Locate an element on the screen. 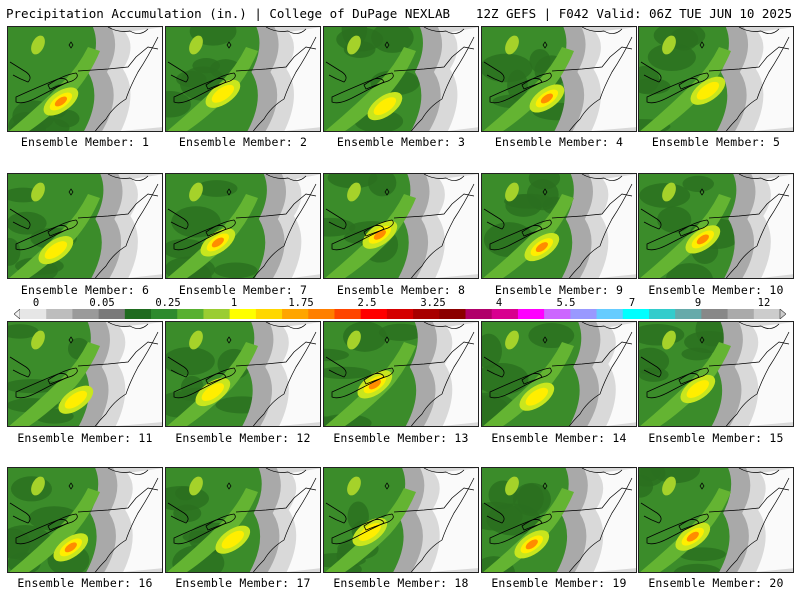 This screenshot has width=800, height=600. panel-caption: Ensemble Member: 17 is located at coordinates (243, 583).